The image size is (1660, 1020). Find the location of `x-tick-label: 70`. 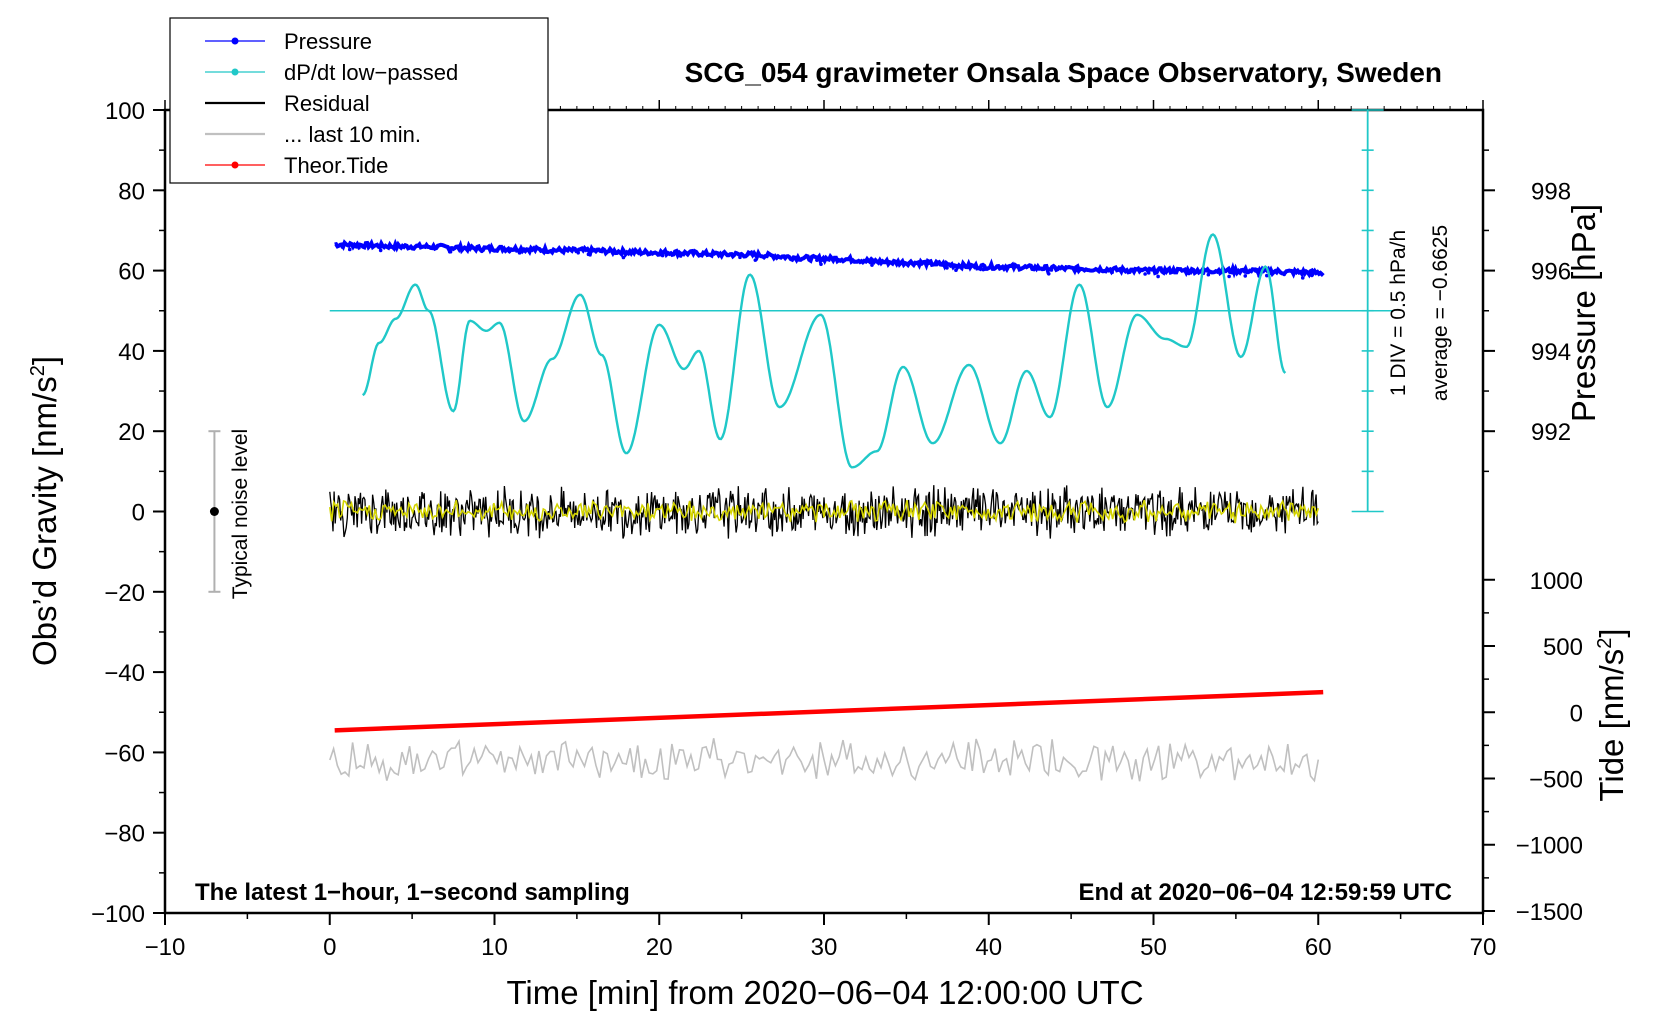

x-tick-label: 70 is located at coordinates (1483, 947).